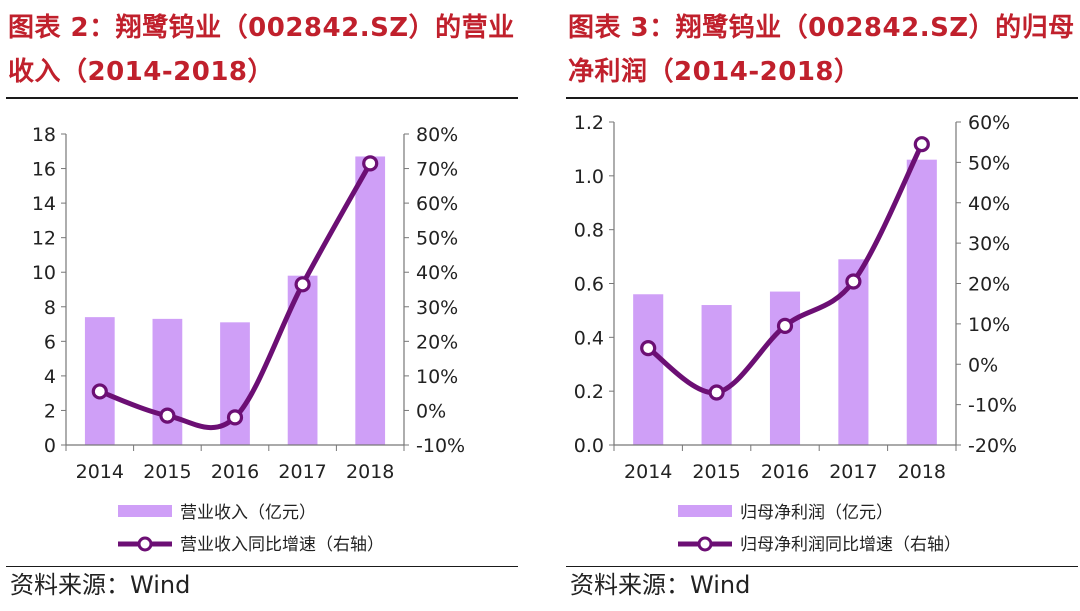  What do you see at coordinates (44, 239) in the screenshot?
I see `left-tick-label: 12` at bounding box center [44, 239].